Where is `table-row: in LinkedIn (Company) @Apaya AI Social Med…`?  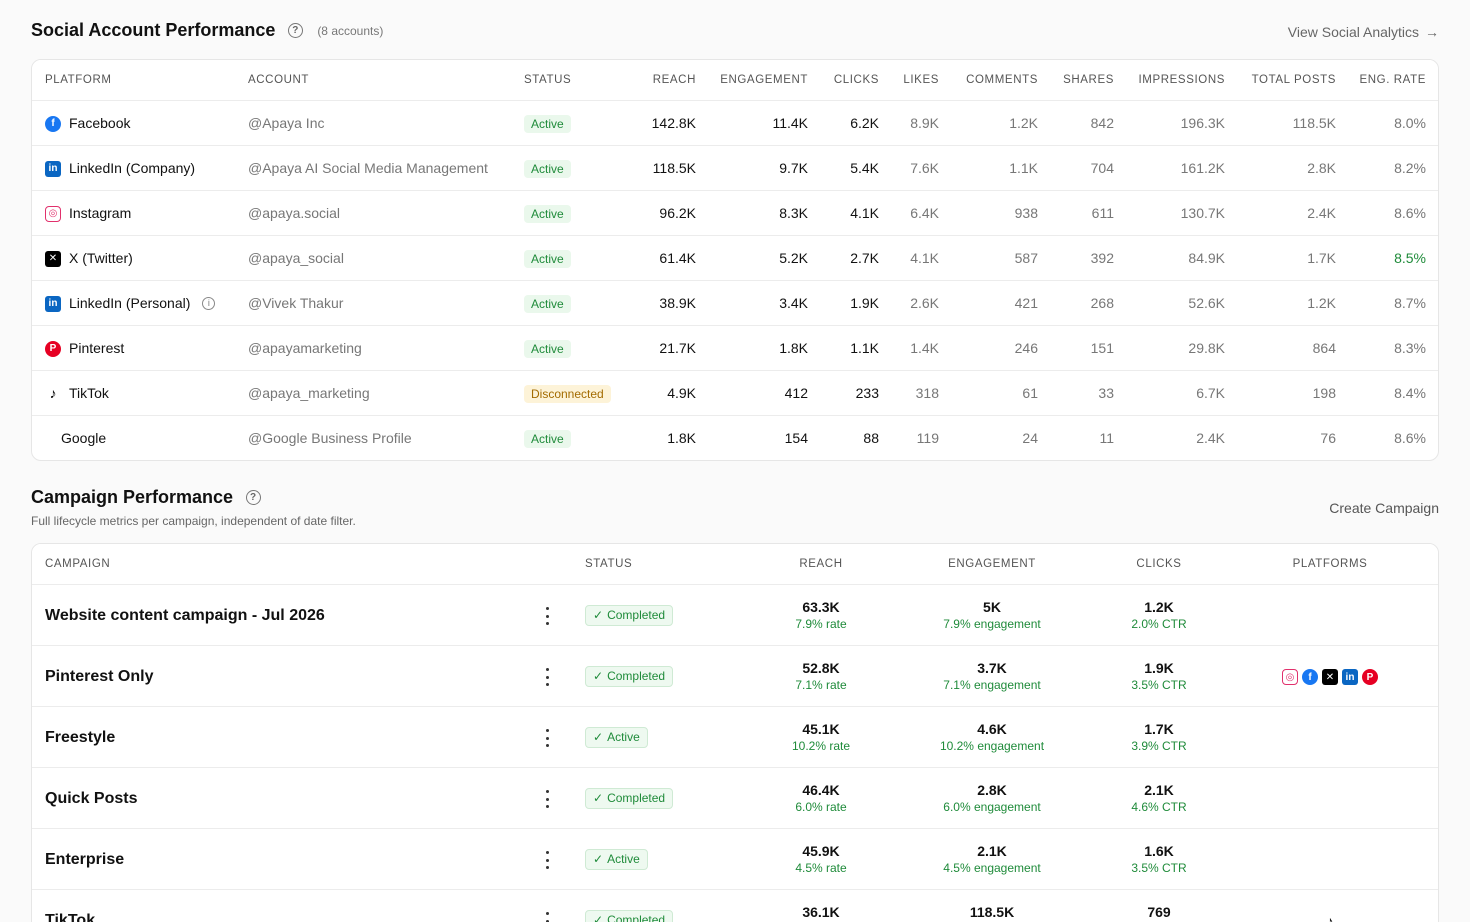
table-row: in LinkedIn (Company) @Apaya AI Social Med… is located at coordinates (735, 168).